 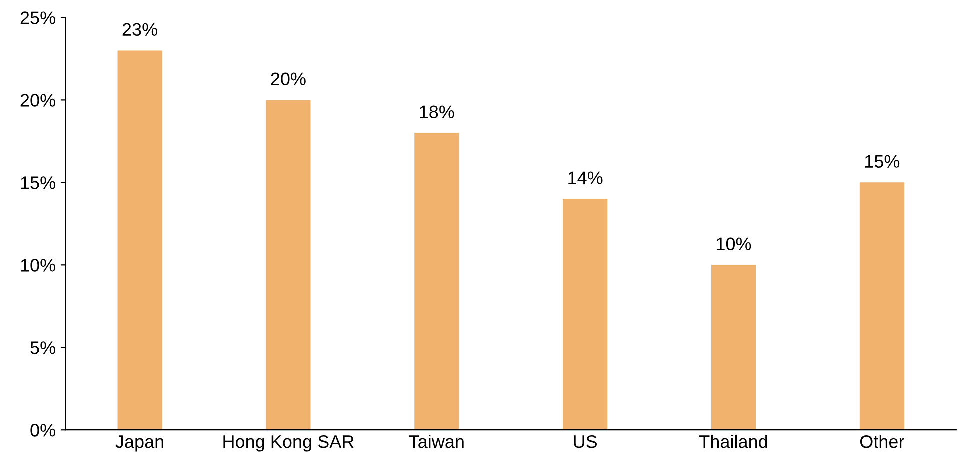 I want to click on y-tick-label: 5%, so click(x=43, y=348).